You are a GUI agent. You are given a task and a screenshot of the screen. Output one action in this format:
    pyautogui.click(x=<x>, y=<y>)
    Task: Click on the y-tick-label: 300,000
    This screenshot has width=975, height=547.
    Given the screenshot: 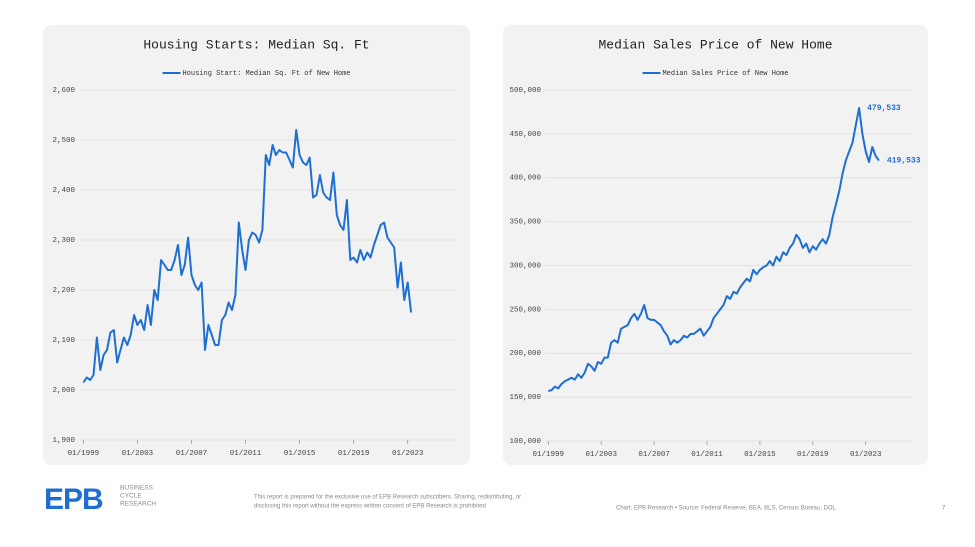 What is the action you would take?
    pyautogui.click(x=525, y=266)
    